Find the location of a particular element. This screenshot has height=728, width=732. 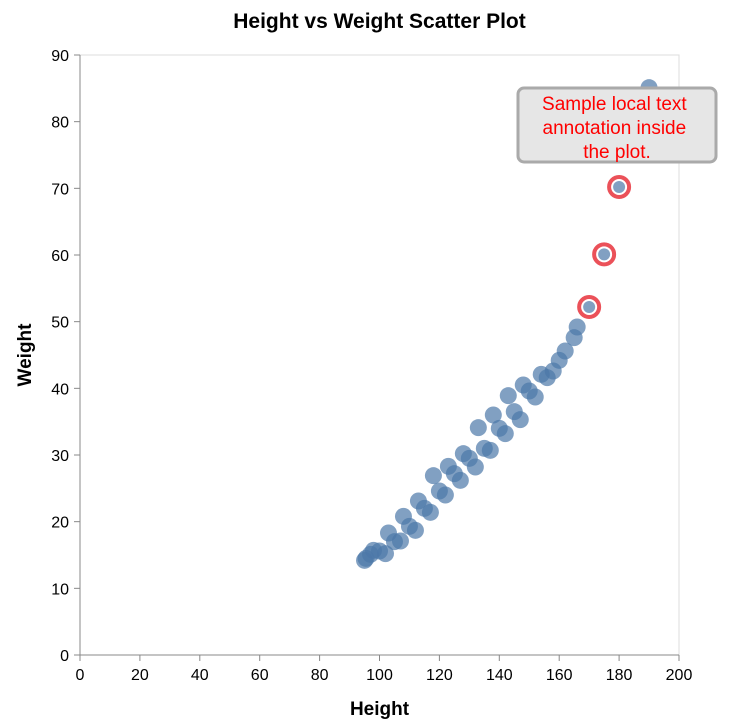

x-tick-label: 40 is located at coordinates (200, 675).